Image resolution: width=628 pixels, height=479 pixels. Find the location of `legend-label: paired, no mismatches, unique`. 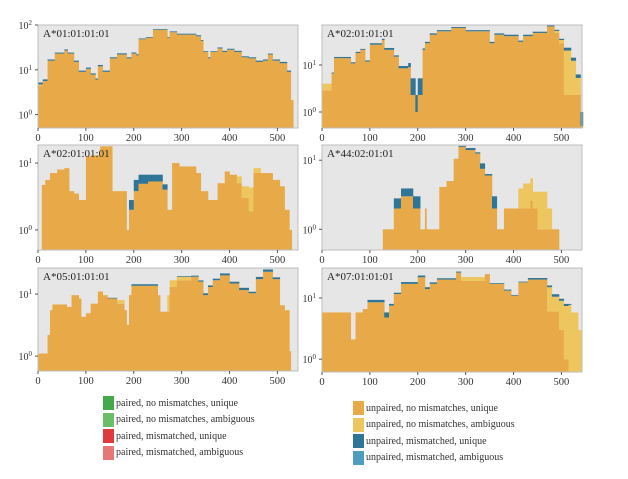

legend-label: paired, no mismatches, unique is located at coordinates (177, 403).